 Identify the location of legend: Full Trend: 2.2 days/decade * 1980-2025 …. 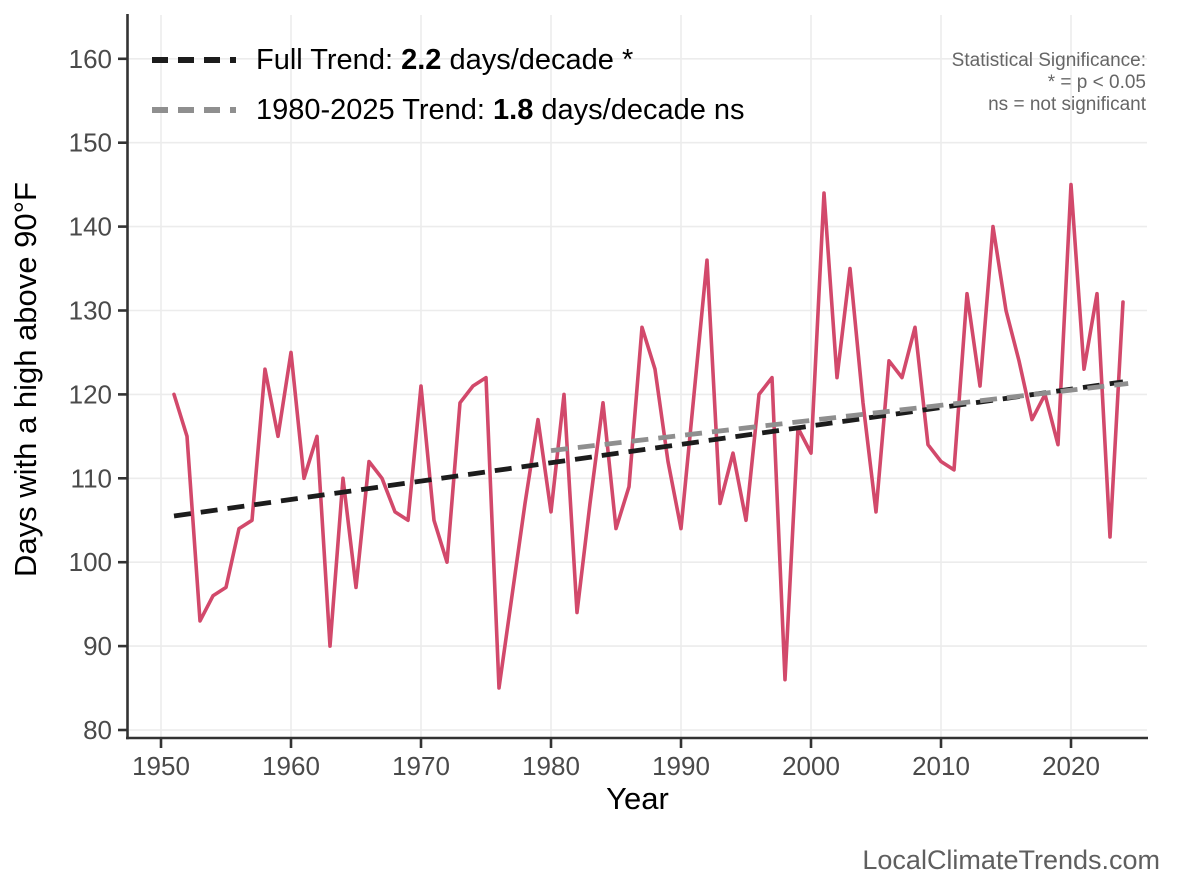
(448, 92).